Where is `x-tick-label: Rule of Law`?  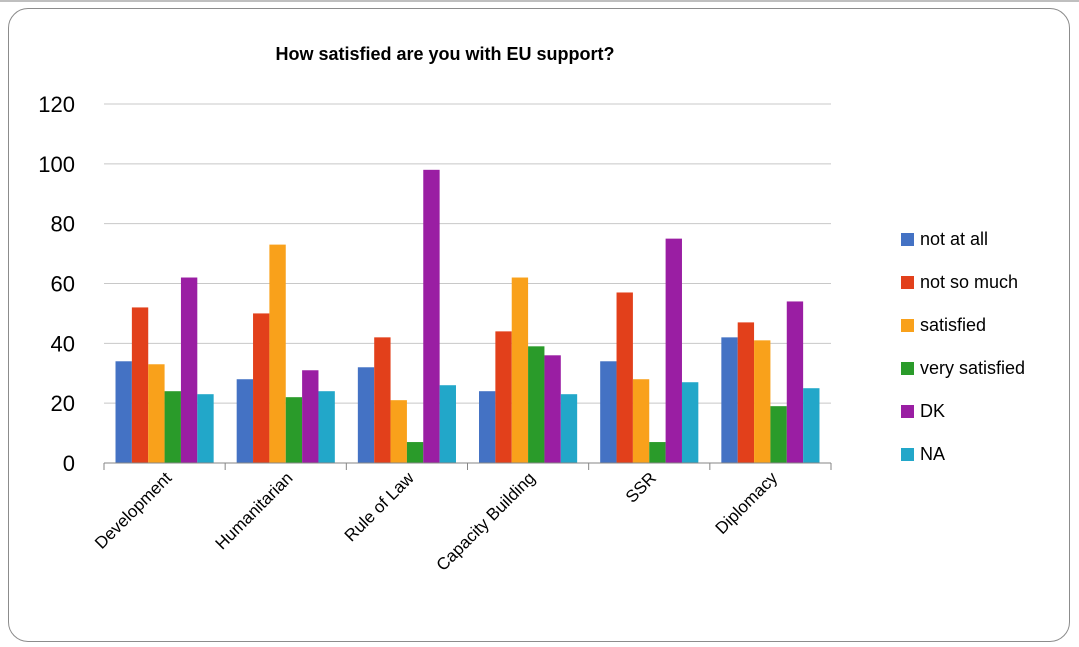 x-tick-label: Rule of Law is located at coordinates (379, 506).